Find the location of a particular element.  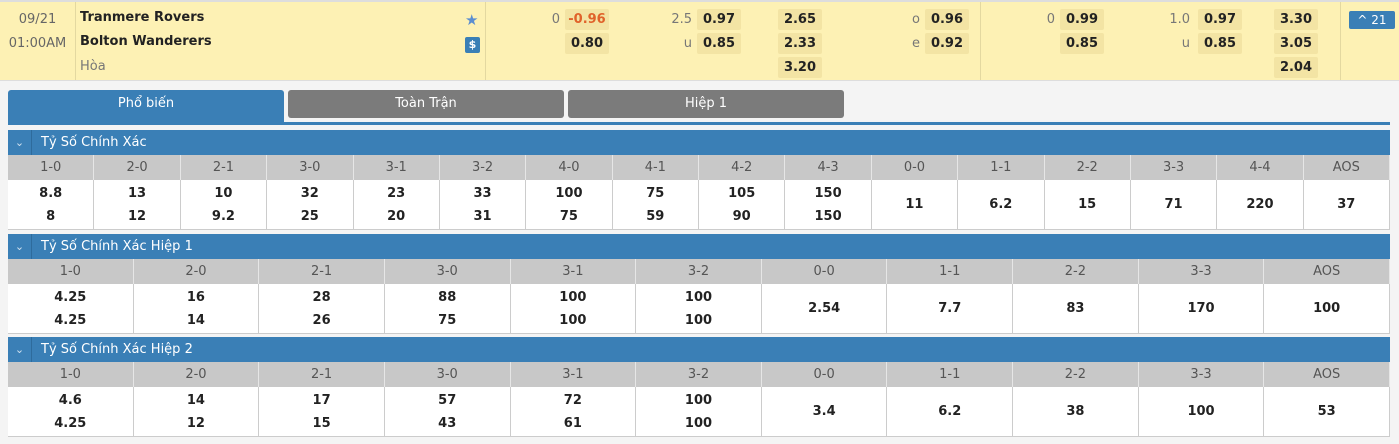

odds-value: 33 is located at coordinates (482, 193).